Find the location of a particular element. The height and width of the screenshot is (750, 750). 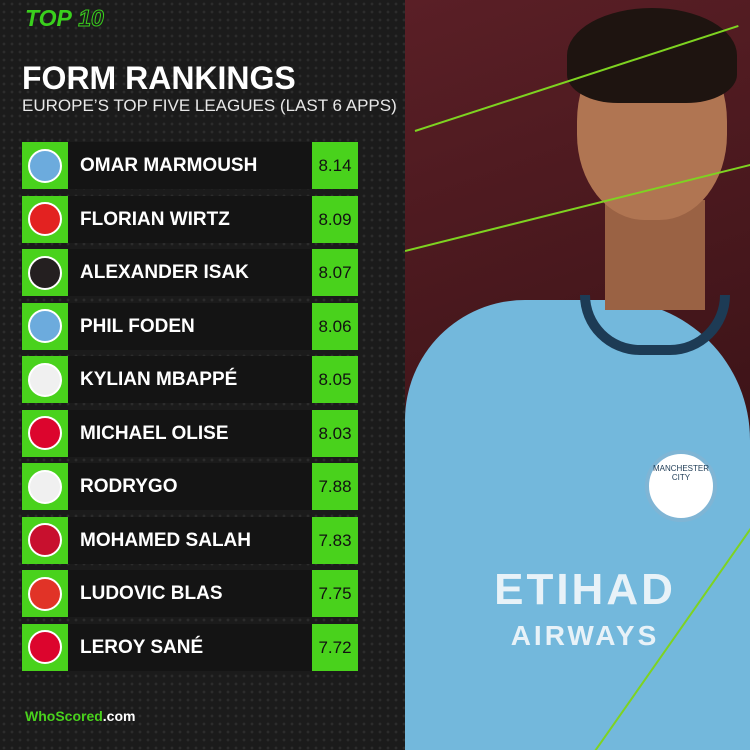

player-name: ALEXANDER ISAK is located at coordinates (190, 272).